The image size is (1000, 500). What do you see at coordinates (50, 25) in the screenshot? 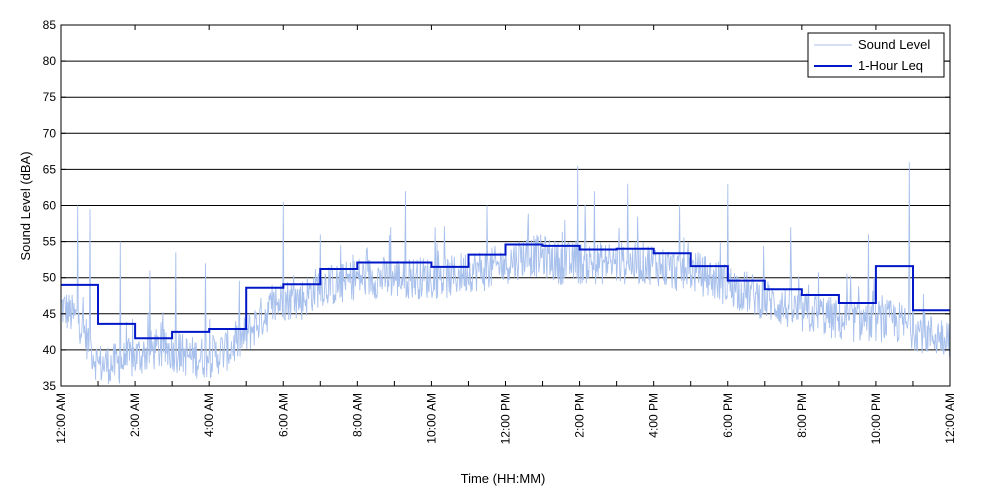
I see `y-tick-label-85: 85` at bounding box center [50, 25].